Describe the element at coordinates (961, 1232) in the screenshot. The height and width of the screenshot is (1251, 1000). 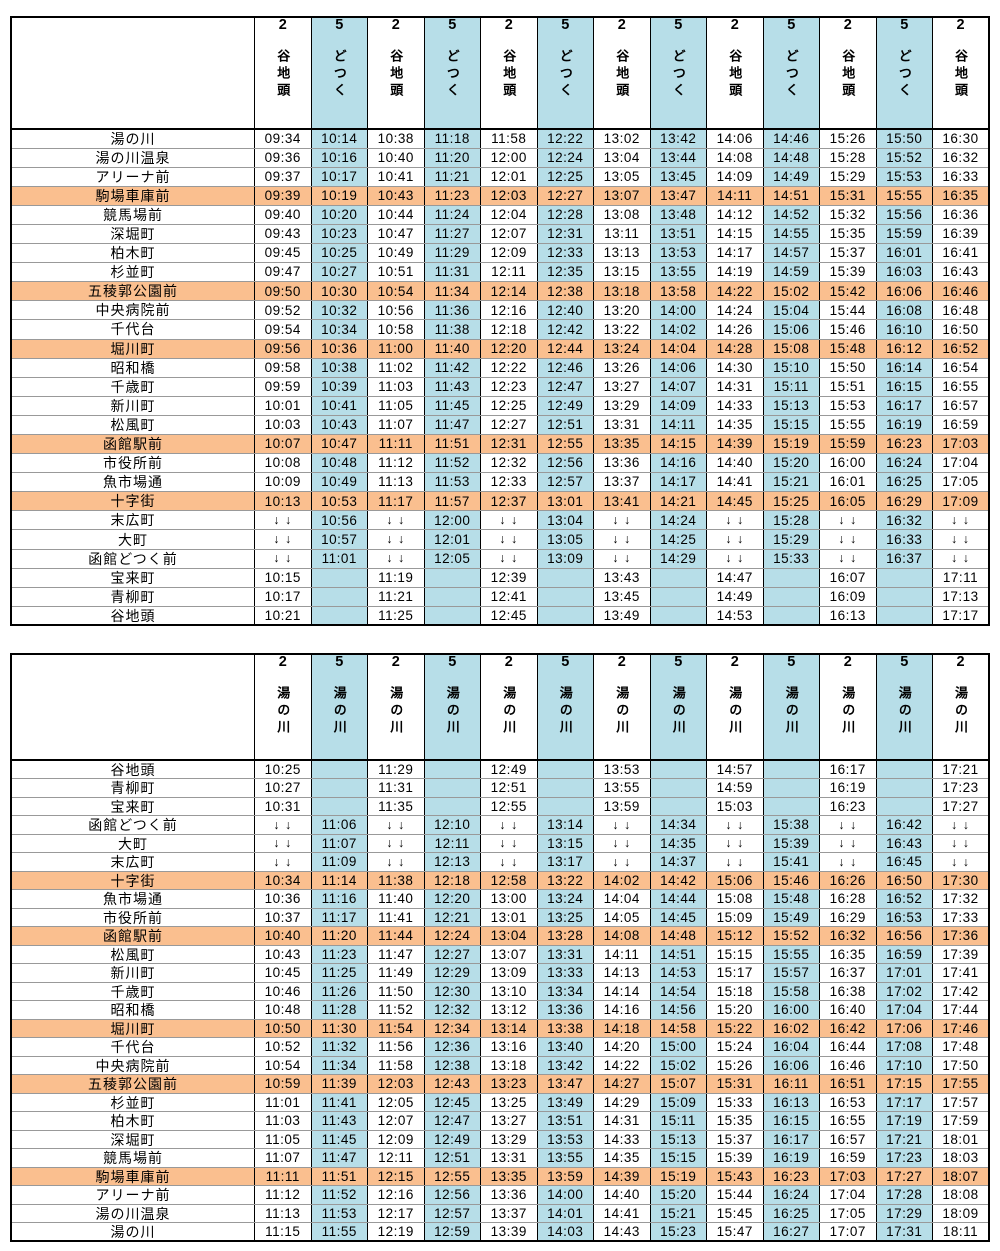
I see `time-cell: 18:11` at that location.